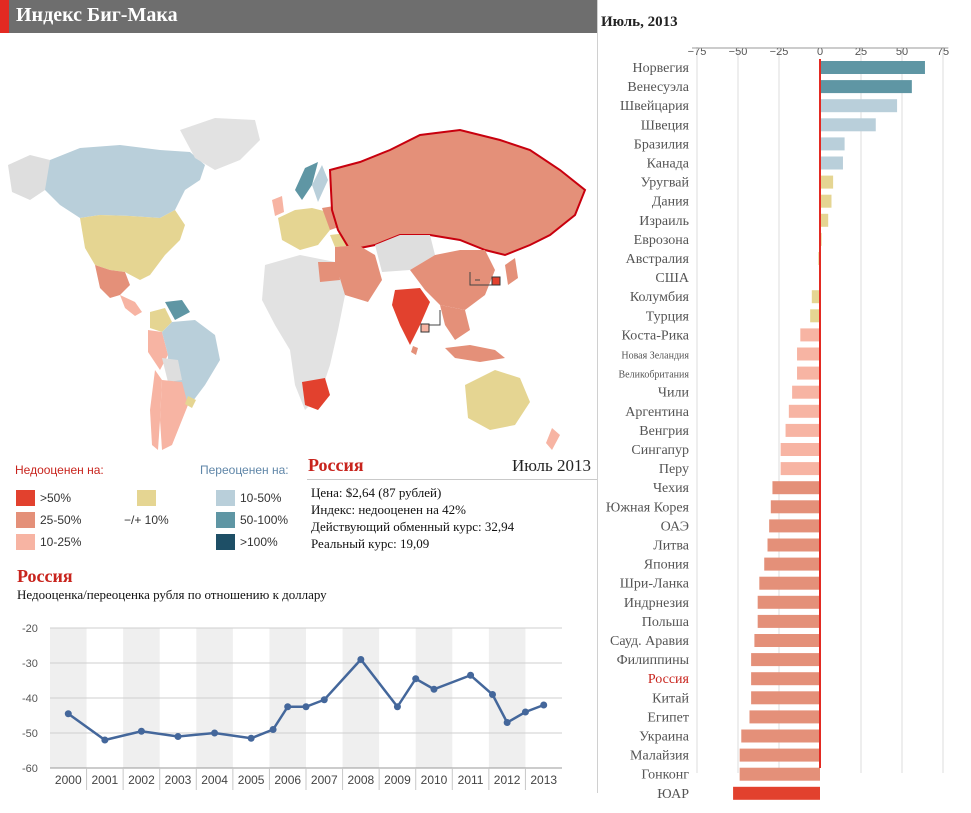  What do you see at coordinates (671, 202) in the screenshot?
I see `bar-chart-category-label: Дания` at bounding box center [671, 202].